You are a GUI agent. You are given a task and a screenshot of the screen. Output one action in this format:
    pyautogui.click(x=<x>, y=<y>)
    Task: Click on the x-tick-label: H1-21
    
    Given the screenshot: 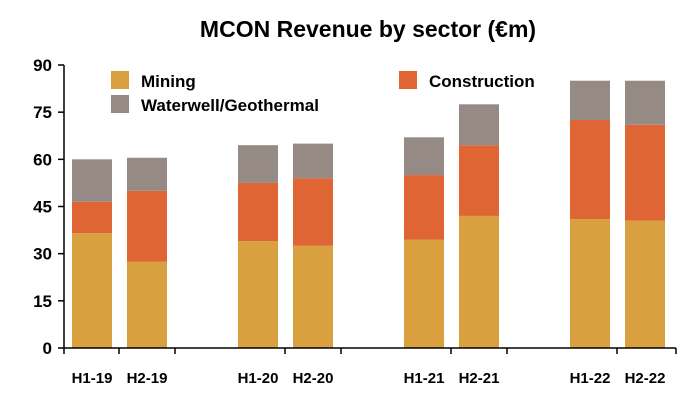 What is the action you would take?
    pyautogui.click(x=424, y=378)
    